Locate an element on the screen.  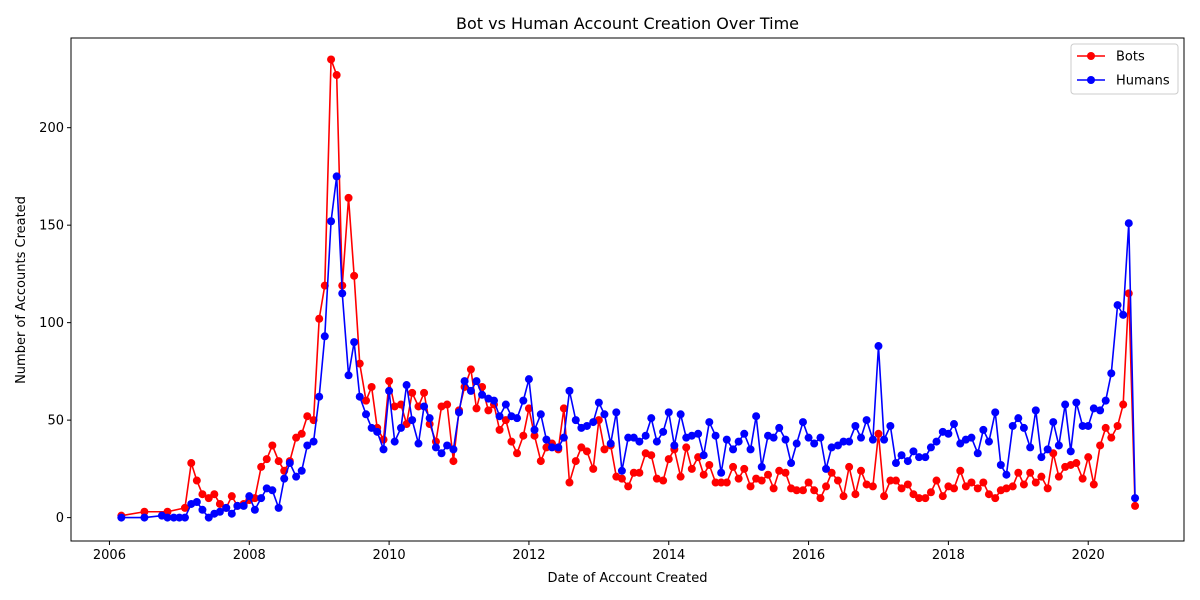
legend: Bots Humans is located at coordinates (1124, 69).